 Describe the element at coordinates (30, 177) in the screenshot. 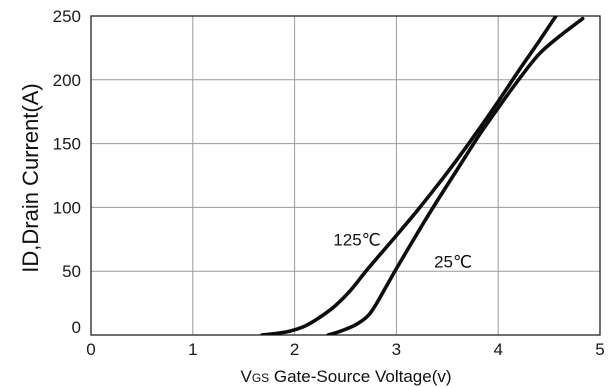

I see `y-axis-title: ID,Drain Current(A)` at that location.